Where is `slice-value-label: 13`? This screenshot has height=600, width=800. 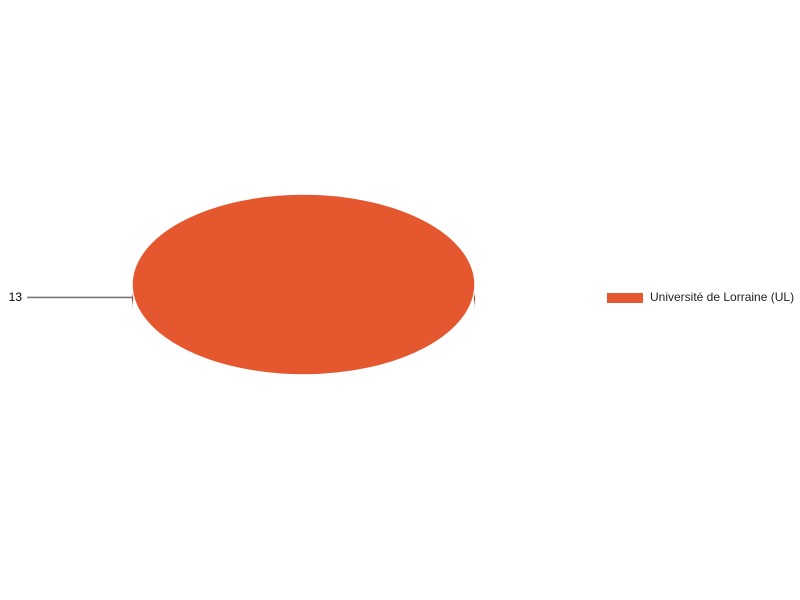 slice-value-label: 13 is located at coordinates (15, 297).